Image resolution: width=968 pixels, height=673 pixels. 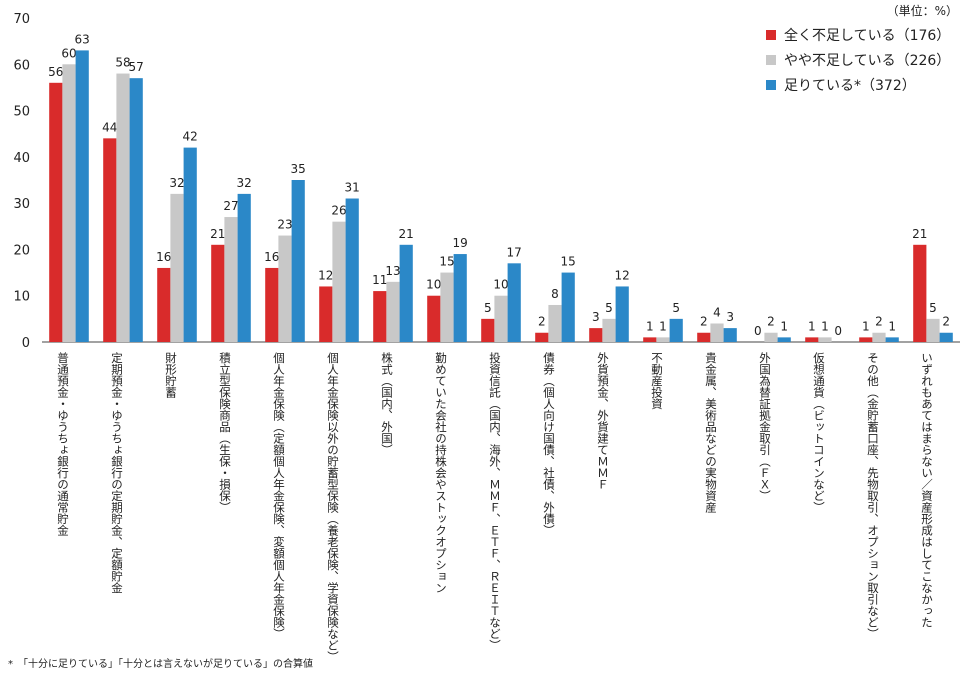 I want to click on y-tick-label: 0, so click(x=26, y=343).